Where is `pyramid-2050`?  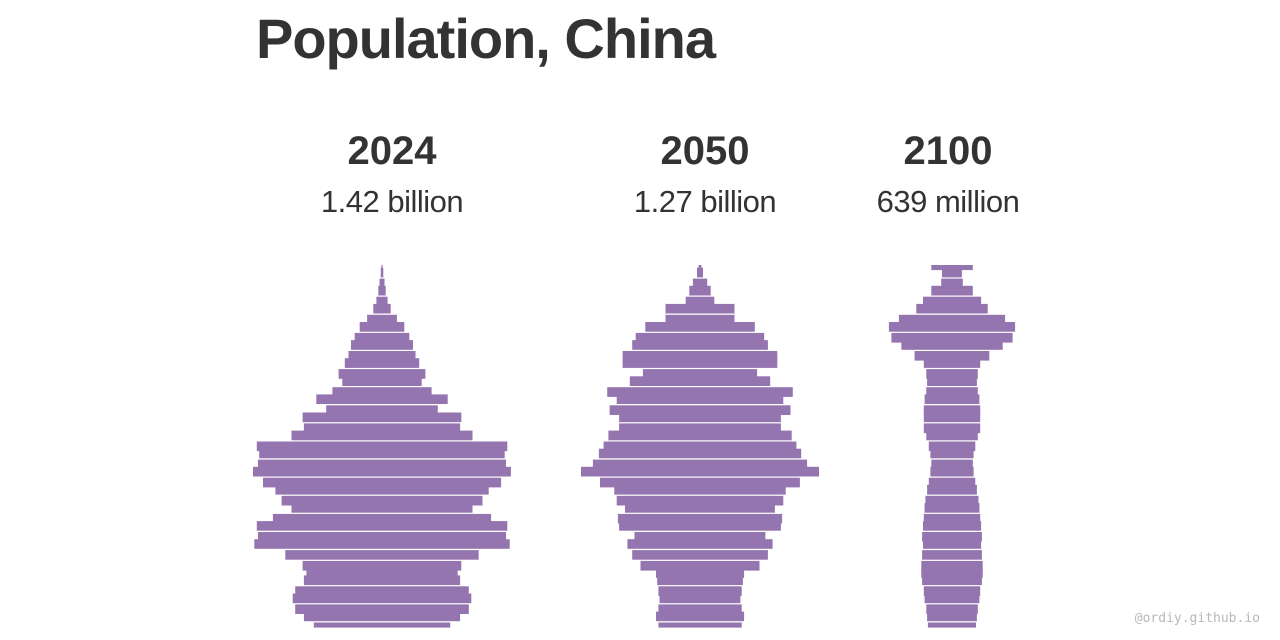
pyramid-2050 is located at coordinates (700, 446).